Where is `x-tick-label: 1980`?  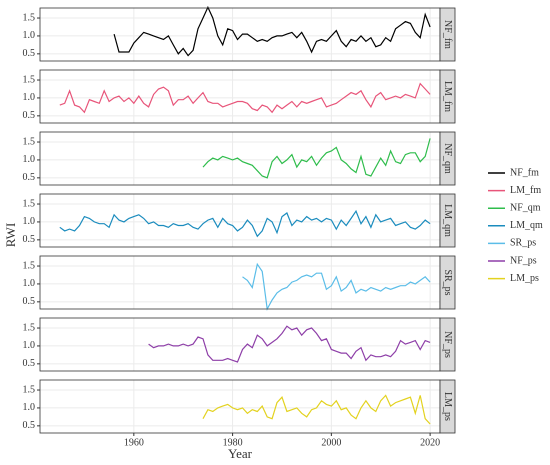
x-tick-label: 1980 is located at coordinates (233, 442).